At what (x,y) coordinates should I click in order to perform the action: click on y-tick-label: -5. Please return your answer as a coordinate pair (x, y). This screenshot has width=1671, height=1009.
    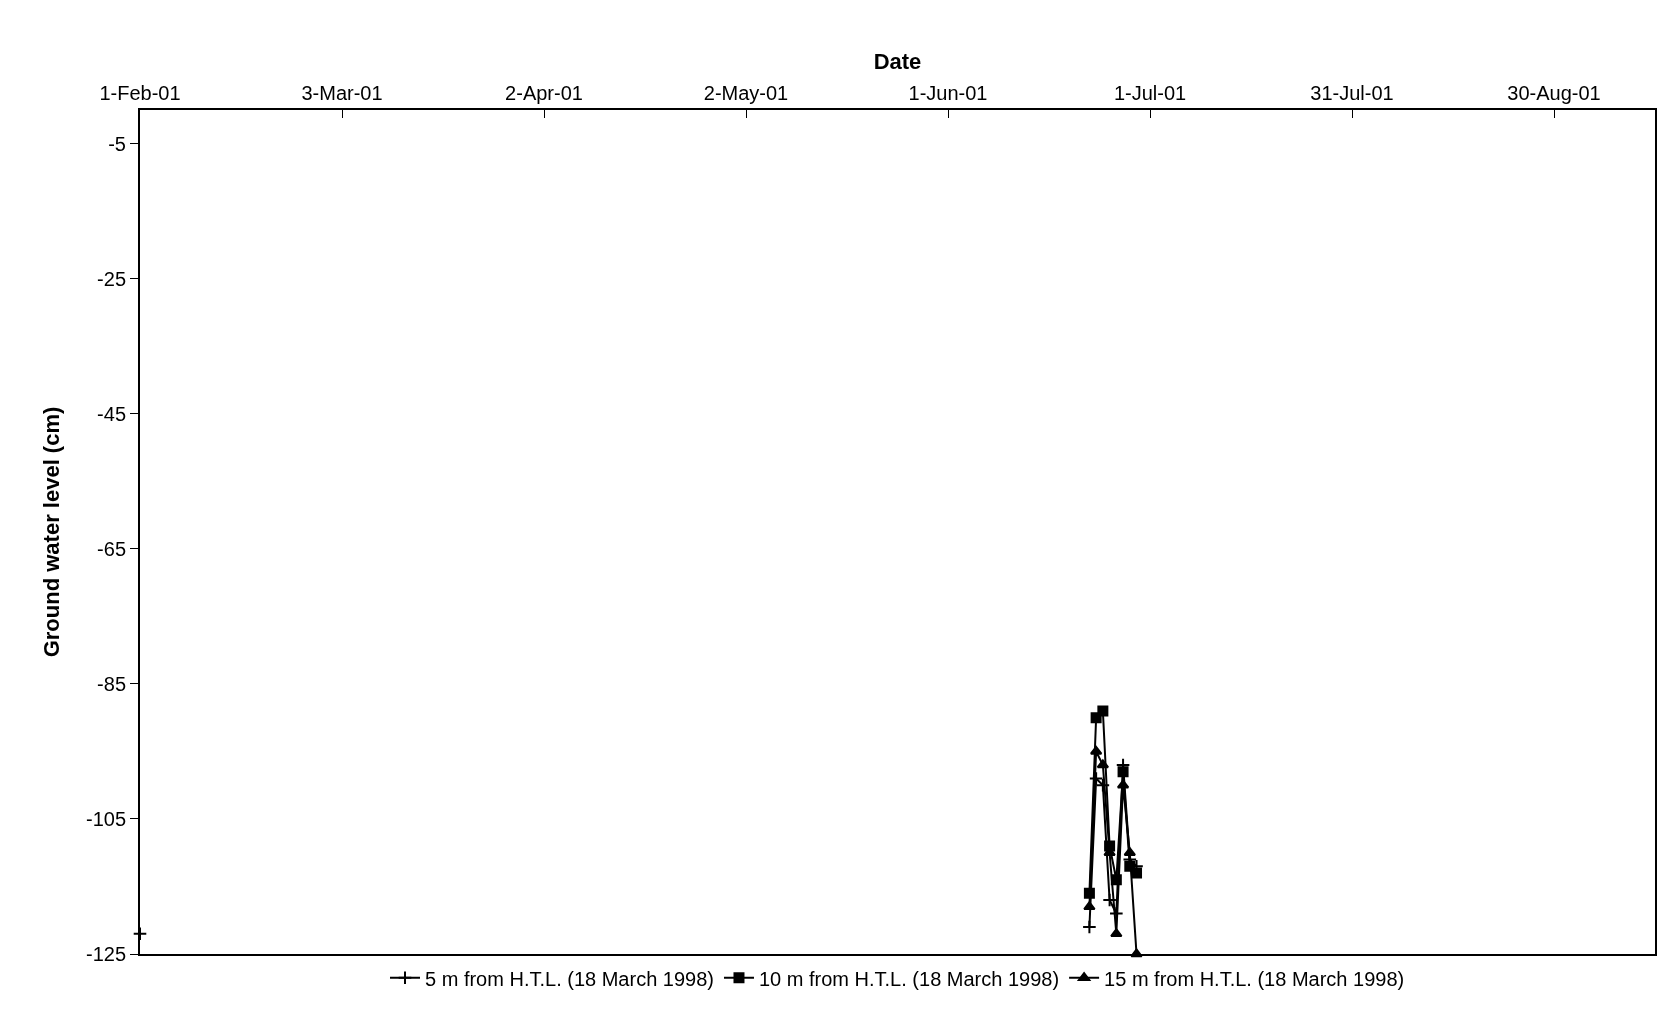
    Looking at the image, I should click on (117, 143).